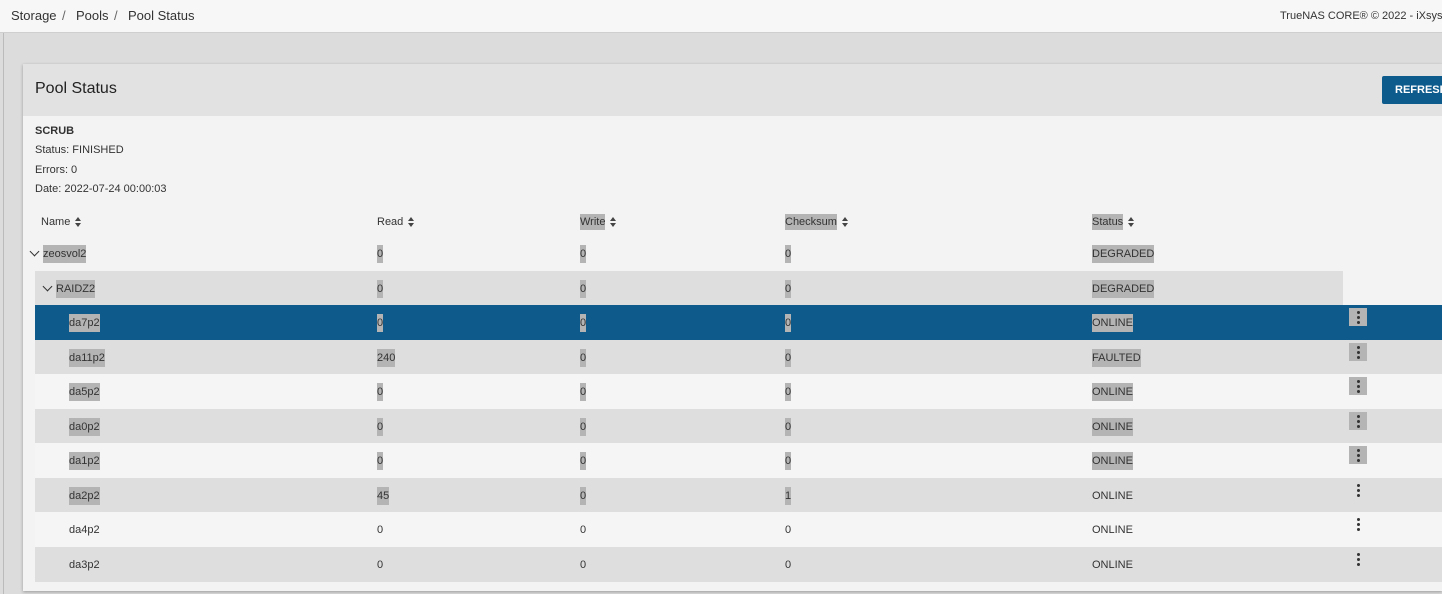 This screenshot has height=594, width=1442. Describe the element at coordinates (92, 15) in the screenshot. I see `breadcrumb: Pools` at that location.